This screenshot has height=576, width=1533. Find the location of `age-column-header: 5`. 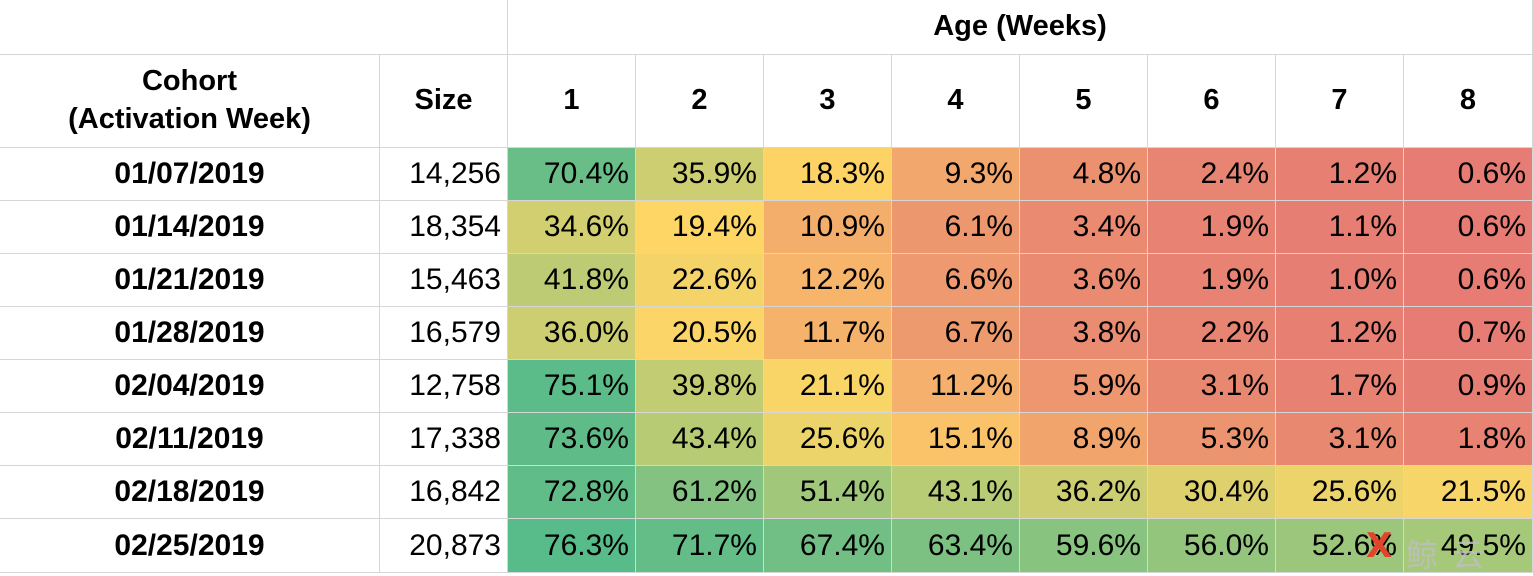

age-column-header: 5 is located at coordinates (1084, 101).